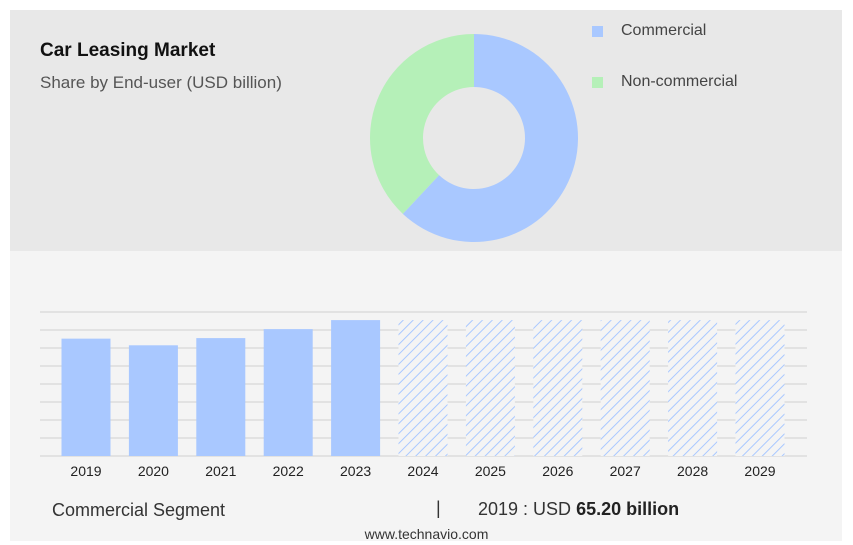 This screenshot has height=545, width=853. I want to click on x-tick-label: 2022, so click(288, 471).